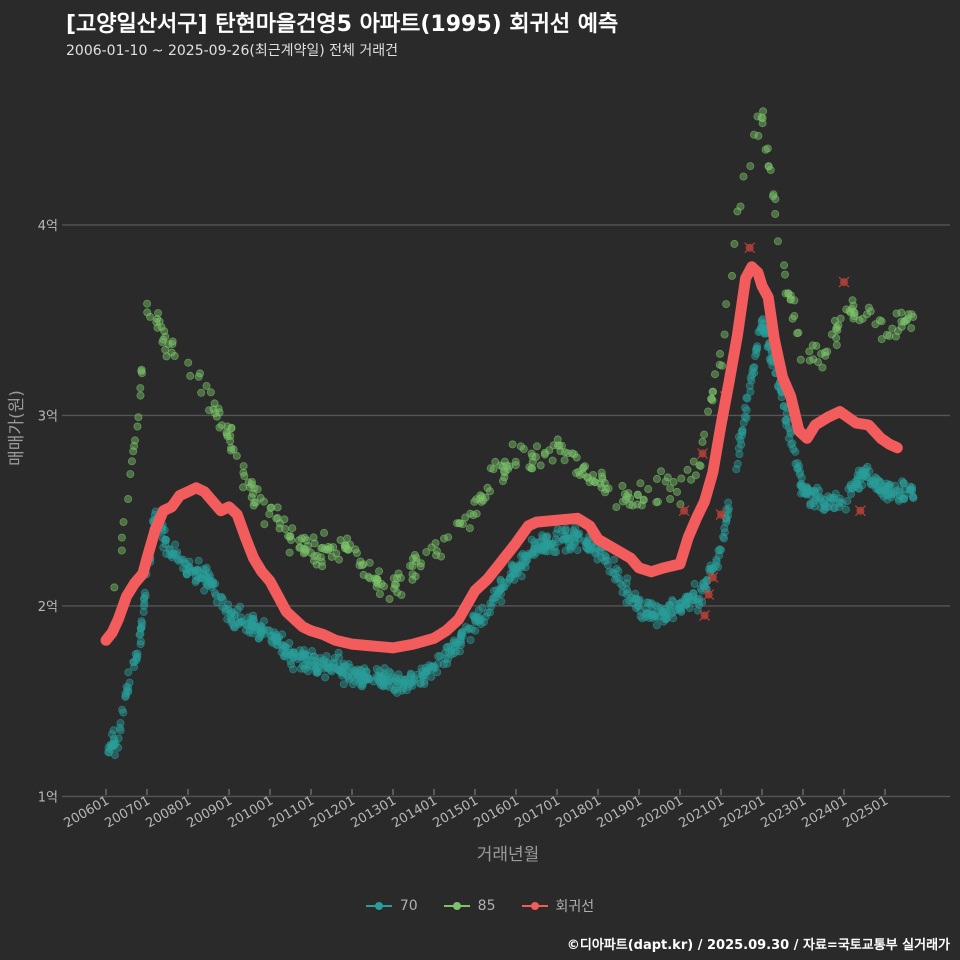 The image size is (960, 960). What do you see at coordinates (825, 812) in the screenshot?
I see `x-tick-label: 202401` at bounding box center [825, 812].